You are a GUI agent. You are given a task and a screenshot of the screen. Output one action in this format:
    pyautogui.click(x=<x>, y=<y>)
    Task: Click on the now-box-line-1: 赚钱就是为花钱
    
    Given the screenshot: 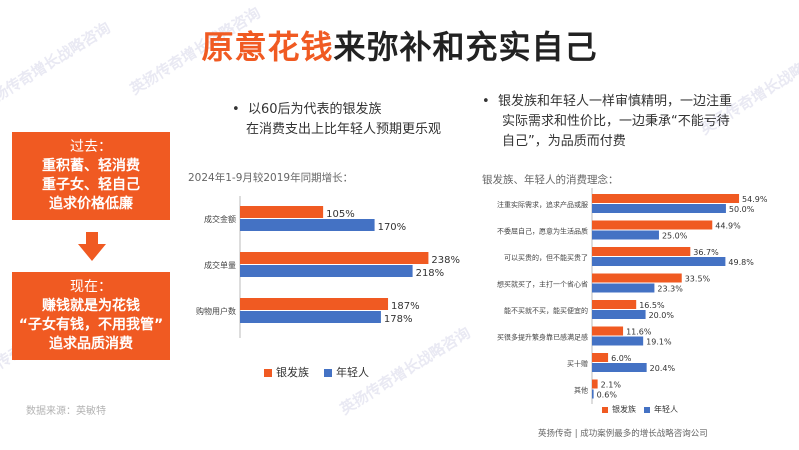 What is the action you would take?
    pyautogui.click(x=91, y=306)
    